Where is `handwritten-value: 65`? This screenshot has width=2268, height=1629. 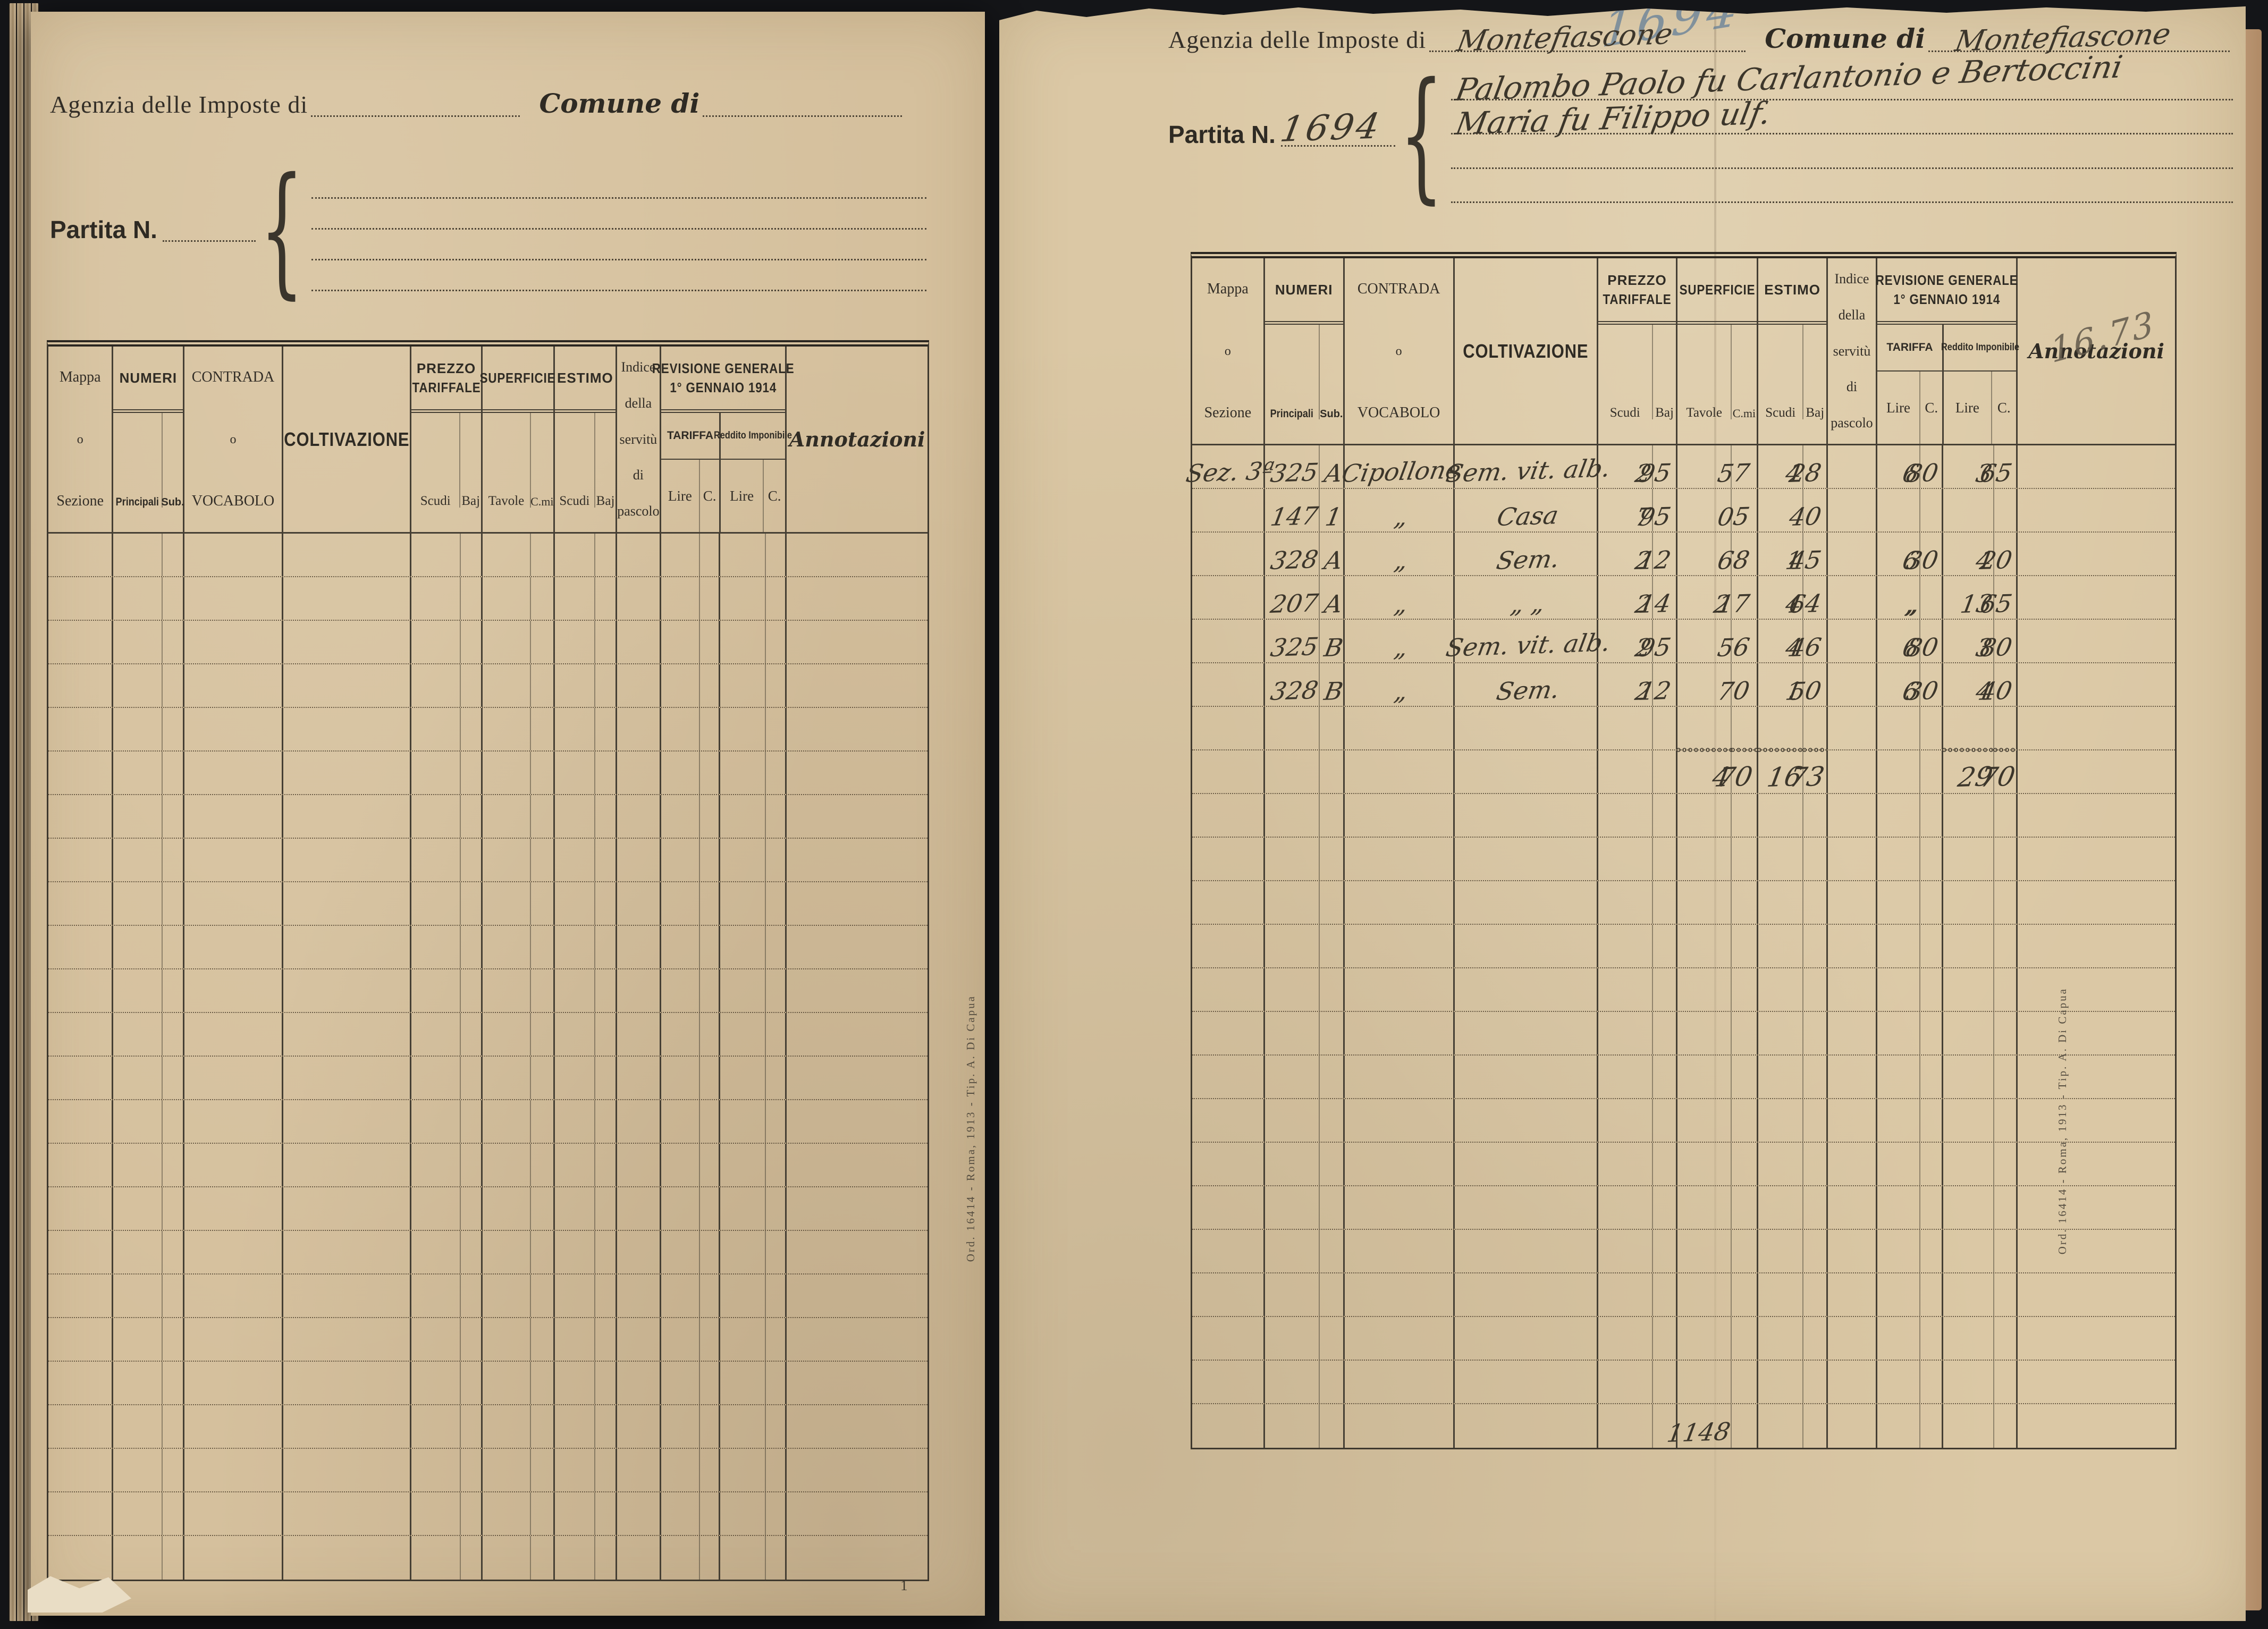
handwritten-value: 65 is located at coordinates (1995, 473).